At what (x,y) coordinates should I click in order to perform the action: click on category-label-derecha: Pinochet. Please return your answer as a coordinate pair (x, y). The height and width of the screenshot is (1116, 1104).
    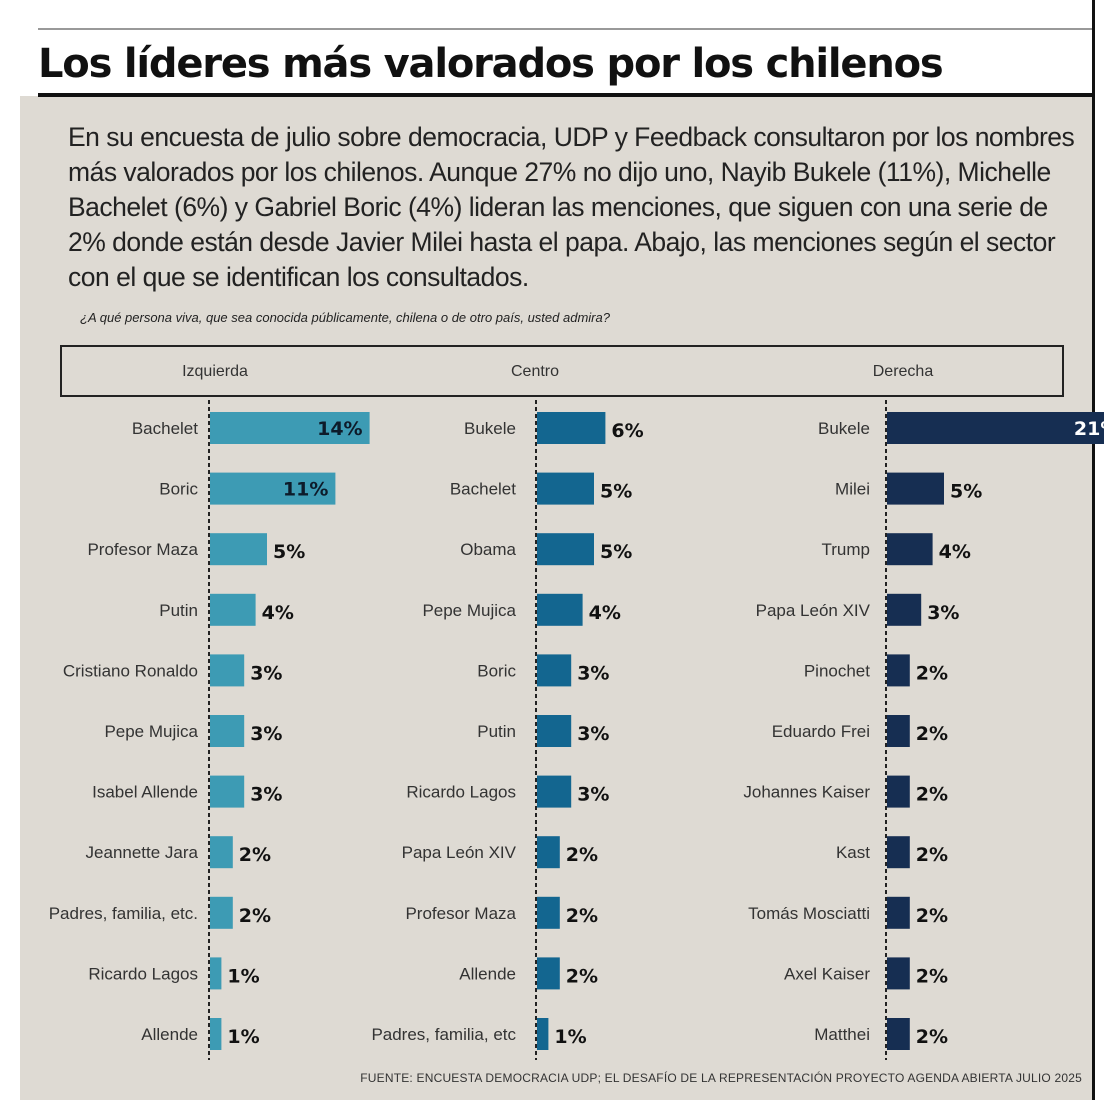
    Looking at the image, I should click on (837, 670).